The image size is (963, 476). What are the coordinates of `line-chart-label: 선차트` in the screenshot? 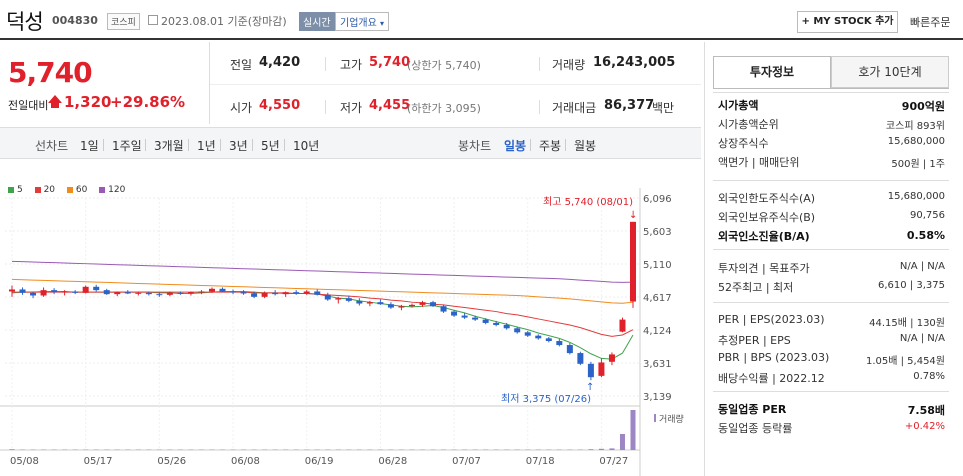 It's located at (52, 146).